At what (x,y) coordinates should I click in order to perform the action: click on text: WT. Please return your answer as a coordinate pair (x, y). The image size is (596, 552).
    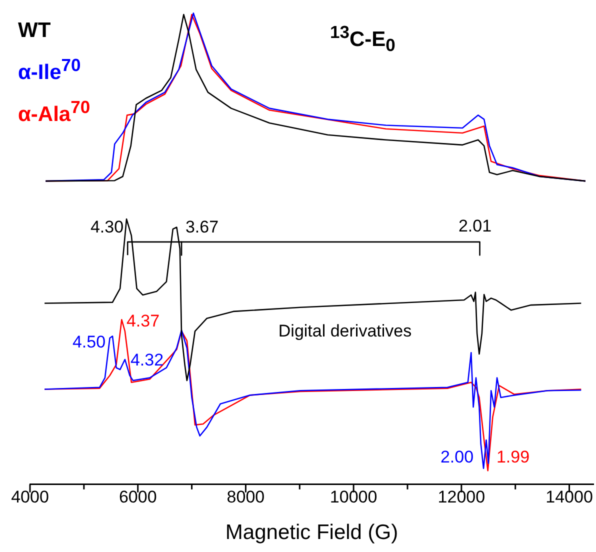
    Looking at the image, I should click on (35, 31).